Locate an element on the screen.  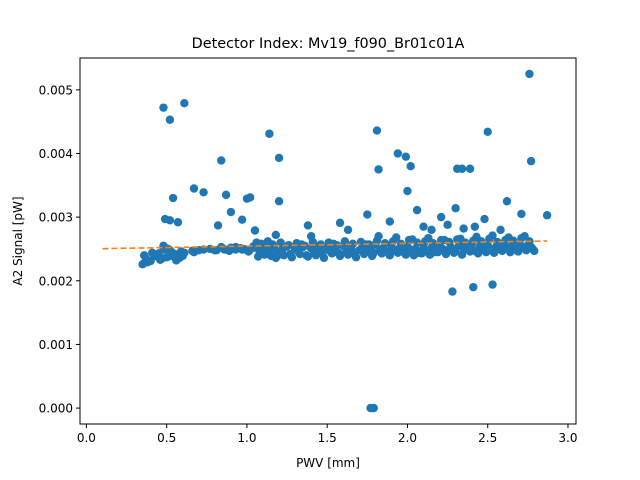
y-tick-label: 0.002 is located at coordinates (56, 281).